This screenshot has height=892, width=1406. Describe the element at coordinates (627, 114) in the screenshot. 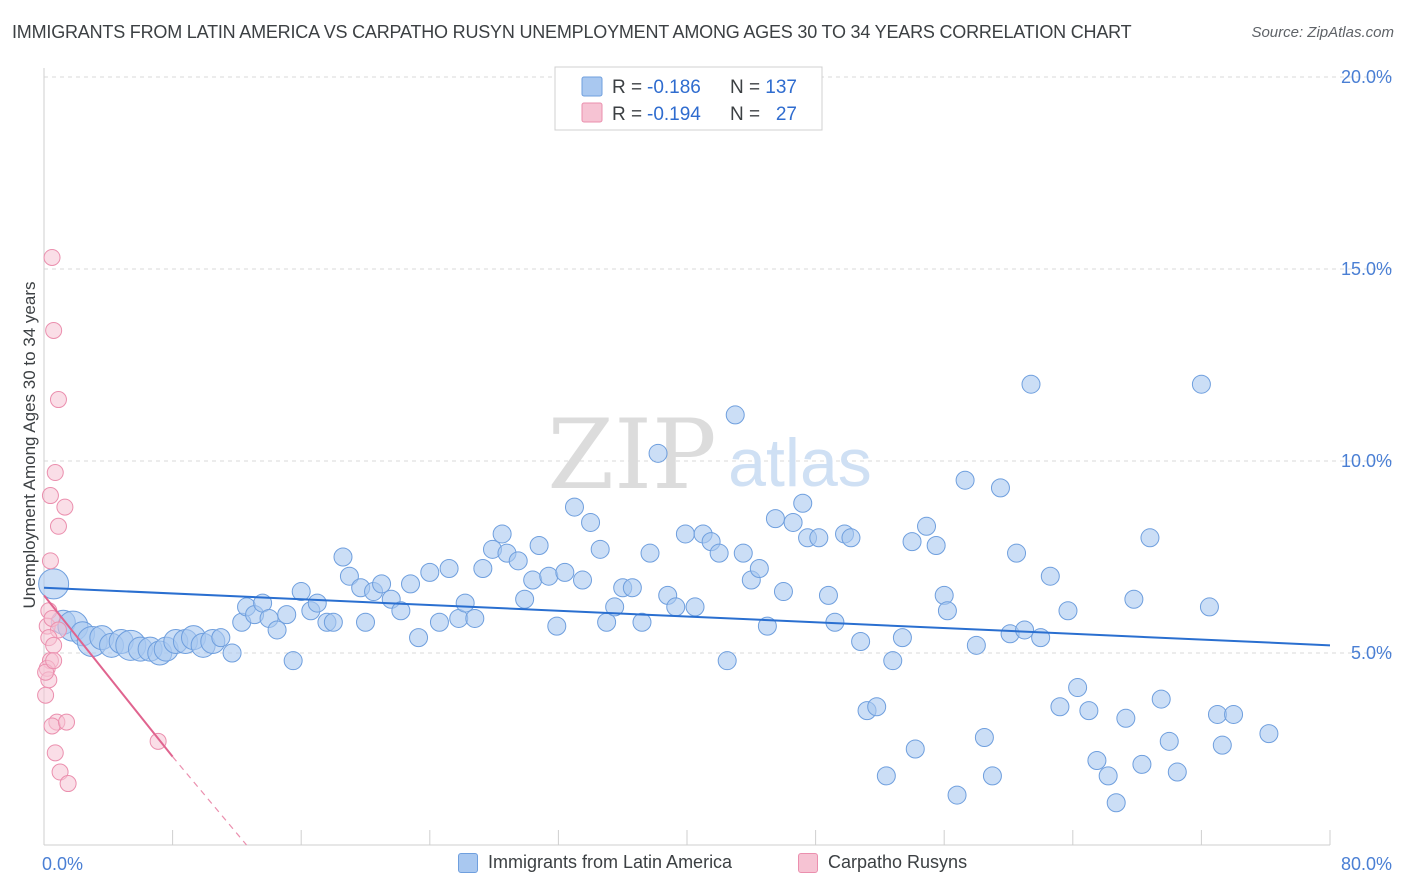

I see `legend-r-label-2: R =` at that location.